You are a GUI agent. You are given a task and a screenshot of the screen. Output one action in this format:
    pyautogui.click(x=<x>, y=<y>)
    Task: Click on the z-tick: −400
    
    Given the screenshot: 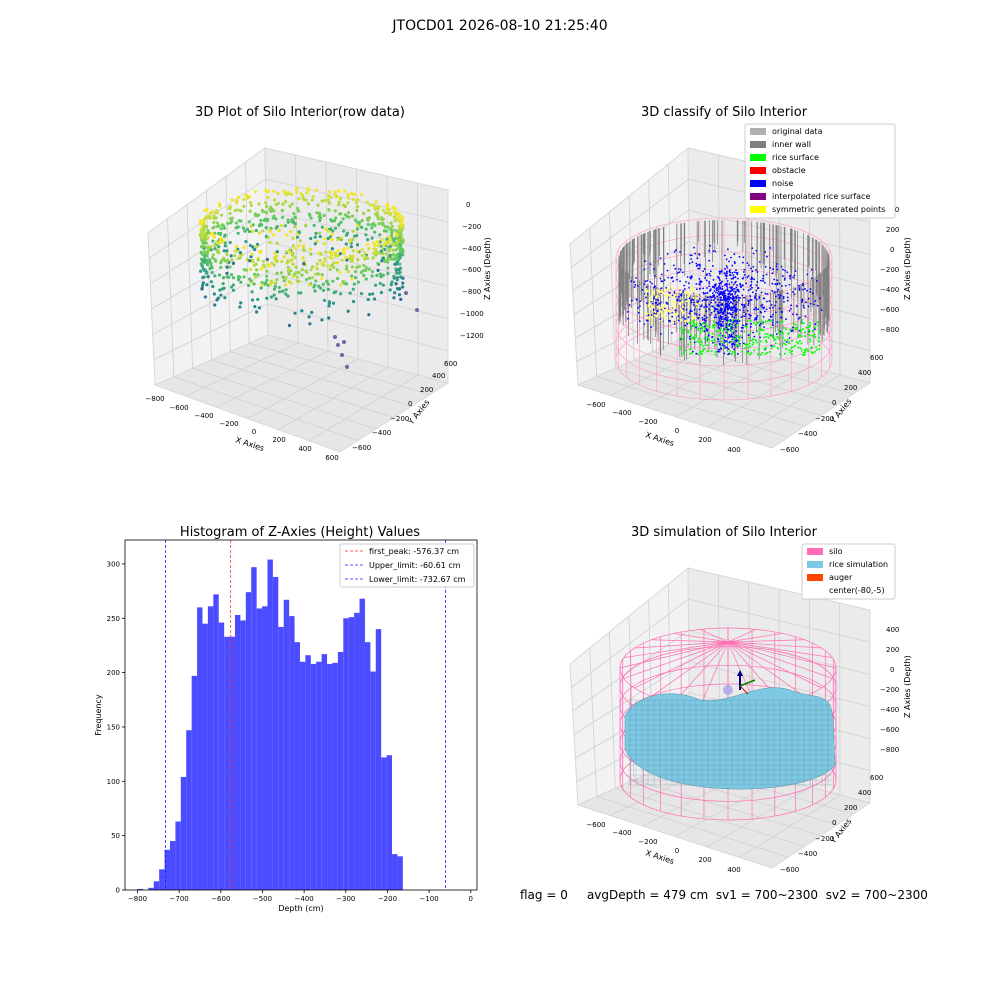 What is the action you would take?
    pyautogui.click(x=889, y=710)
    